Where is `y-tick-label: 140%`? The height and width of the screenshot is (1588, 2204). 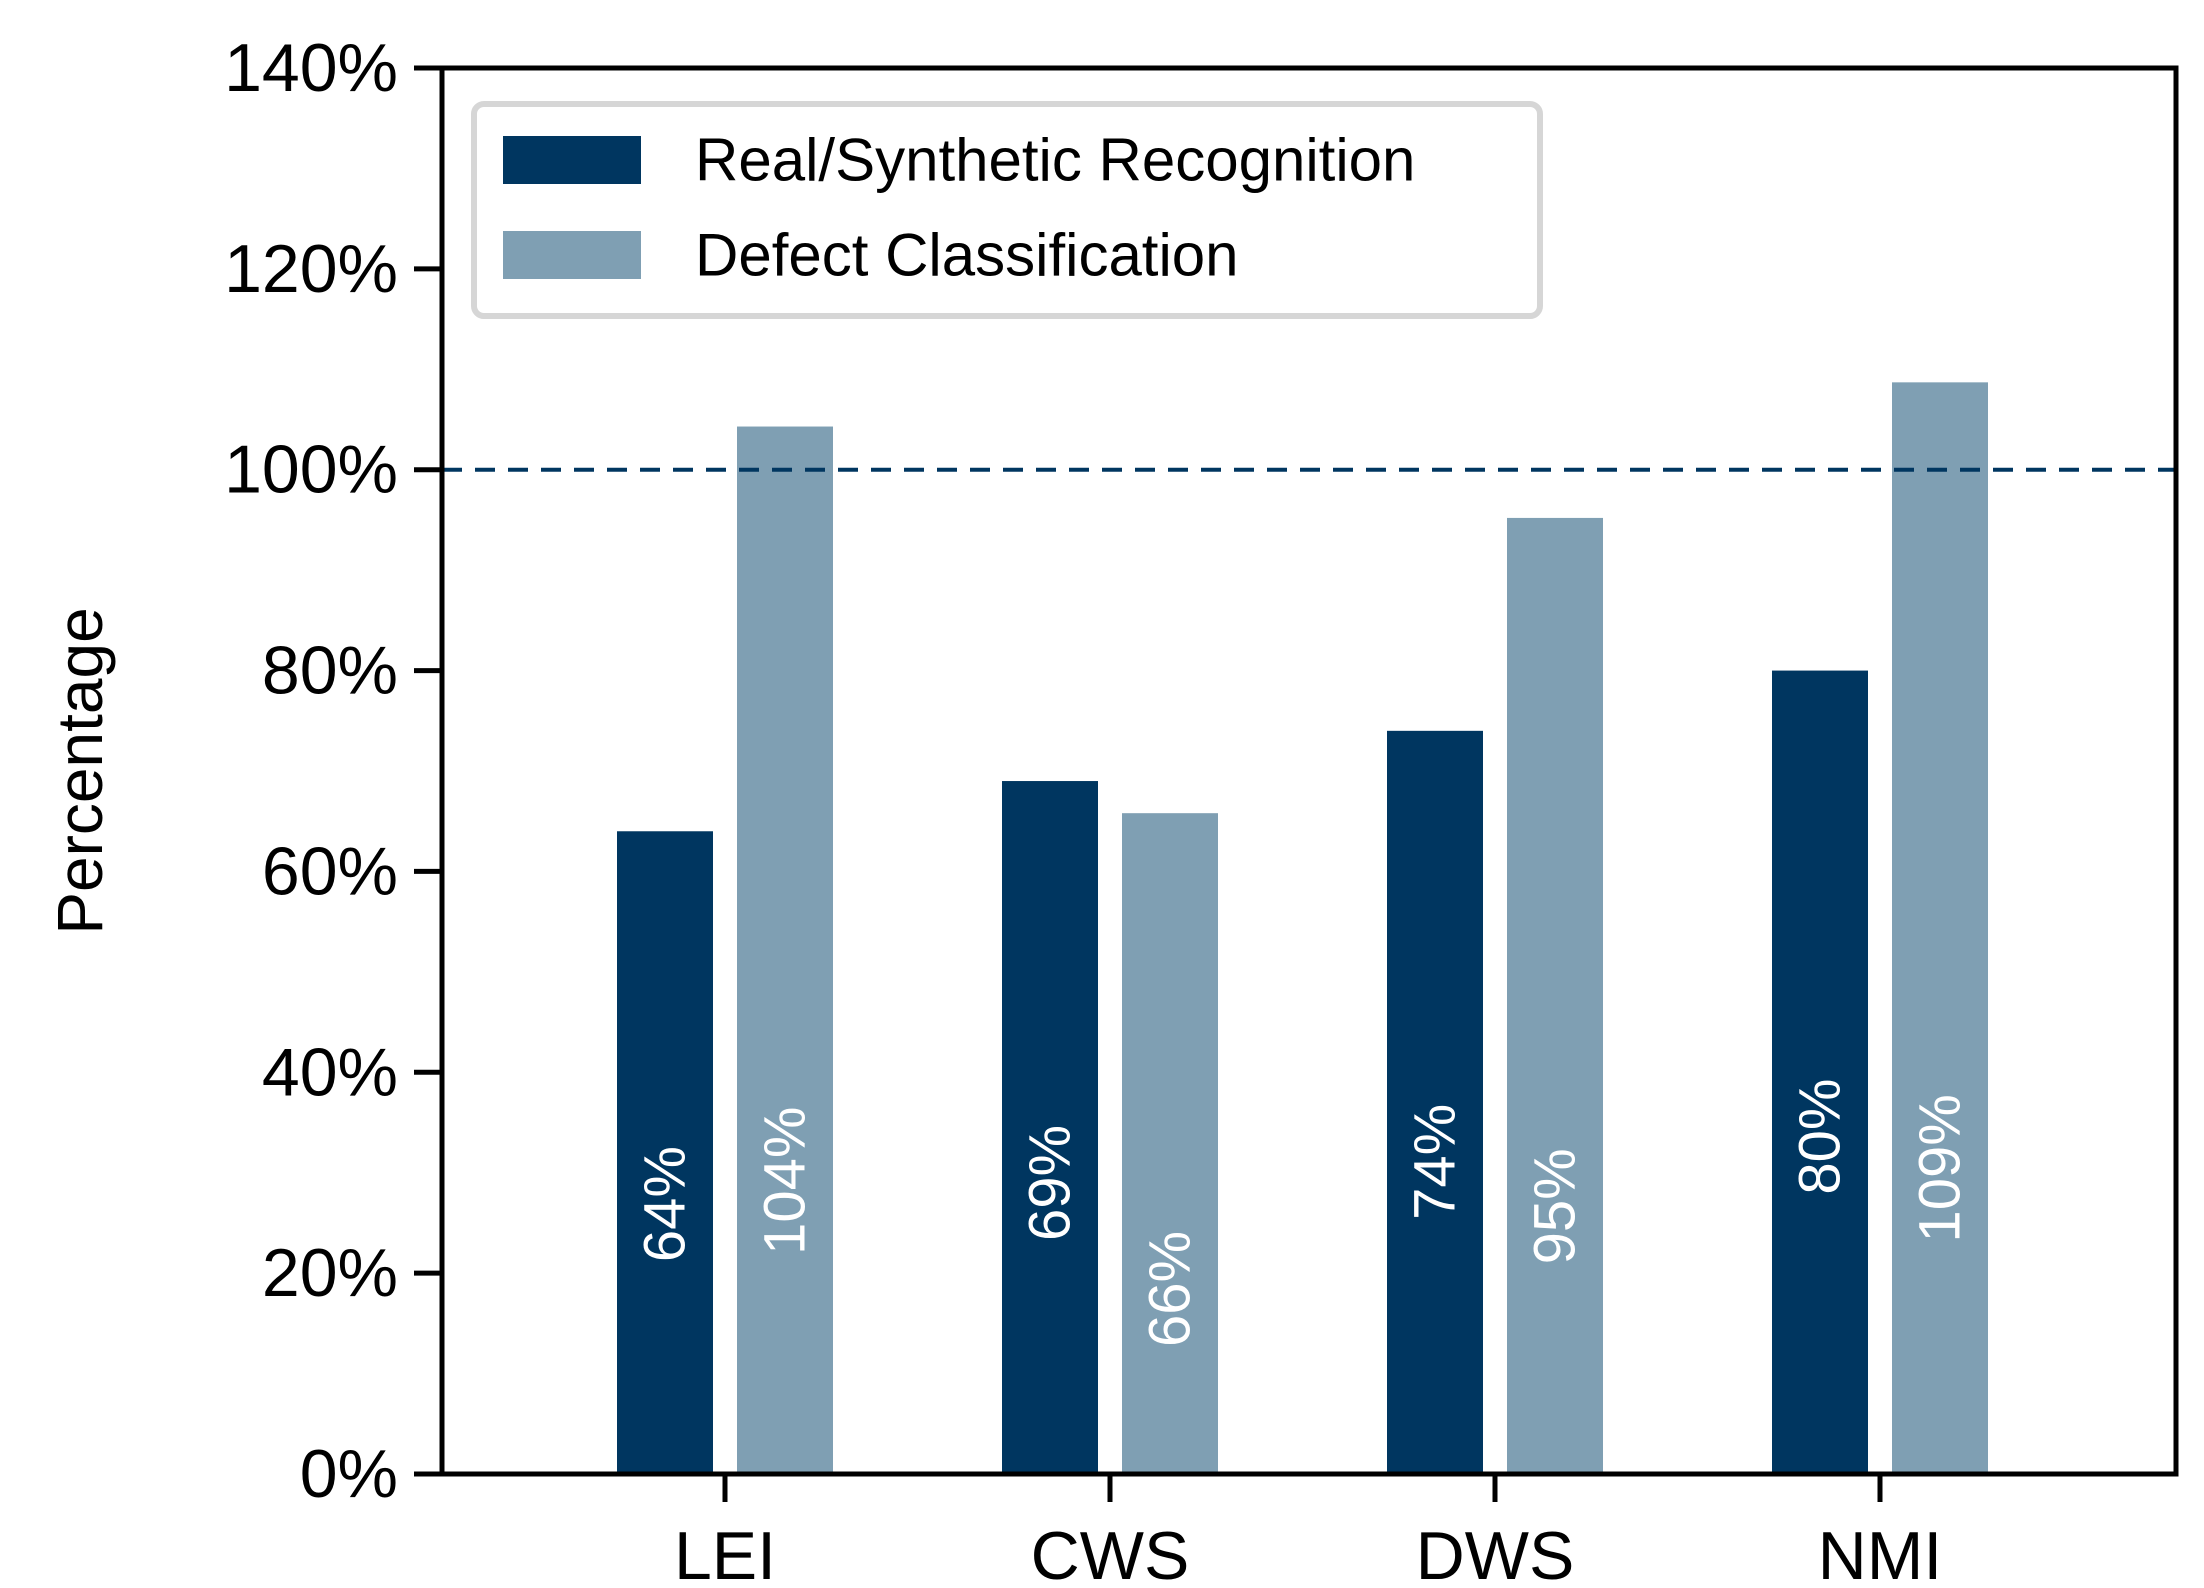 y-tick-label: 140% is located at coordinates (311, 68).